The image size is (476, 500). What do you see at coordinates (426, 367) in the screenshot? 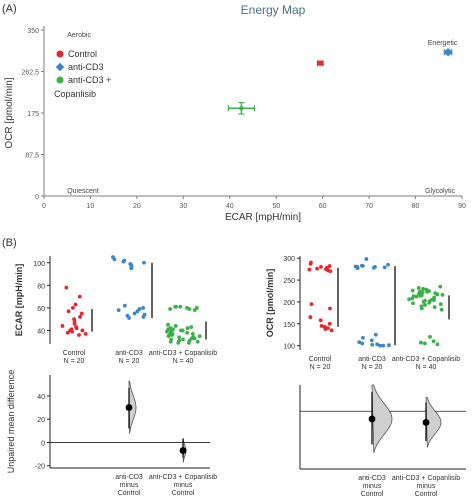
I see `group-n-label: N = 40` at bounding box center [426, 367].